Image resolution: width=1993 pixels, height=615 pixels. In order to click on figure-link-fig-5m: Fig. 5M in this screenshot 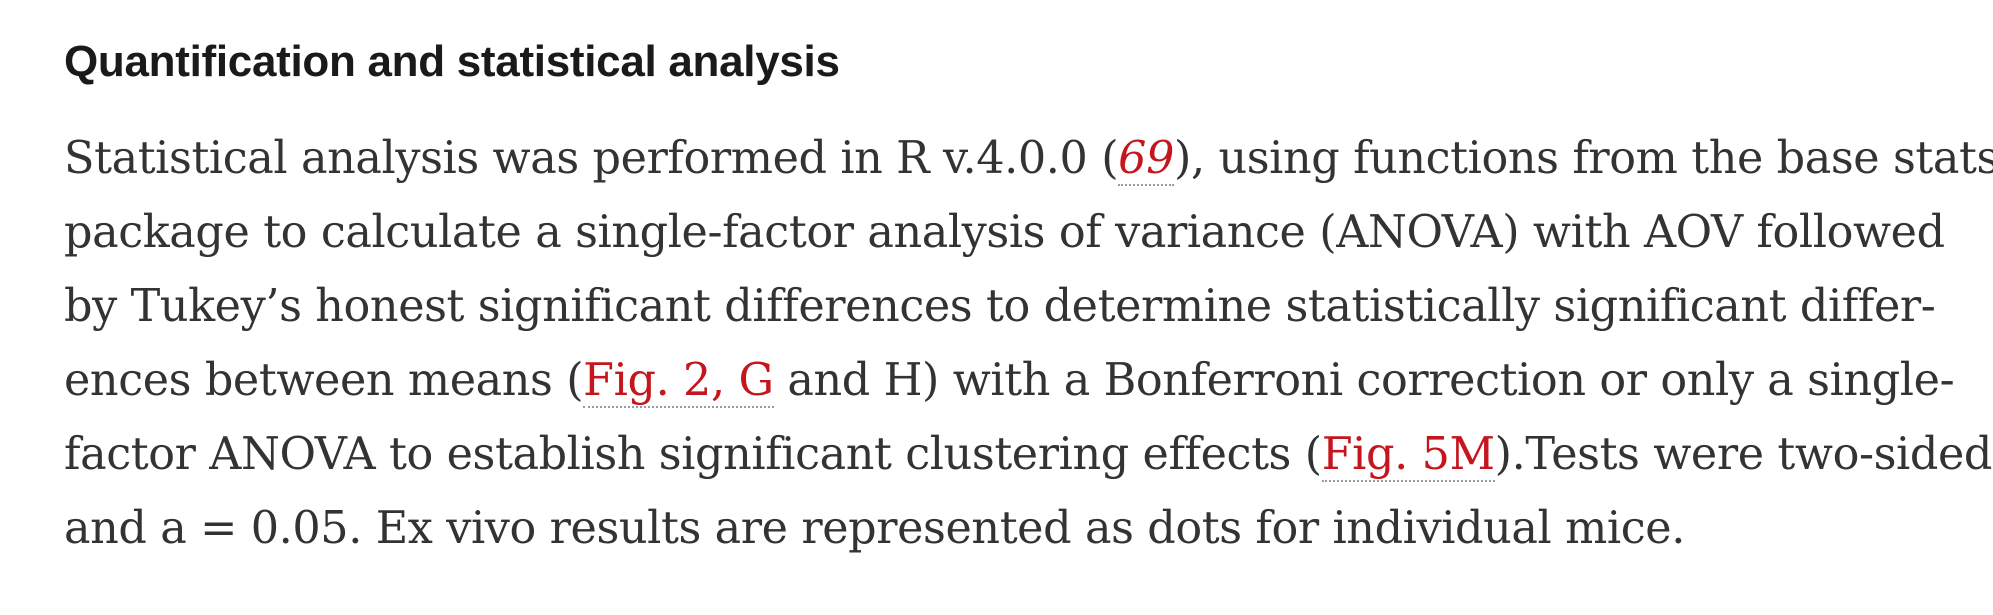, I will do `click(1408, 455)`.